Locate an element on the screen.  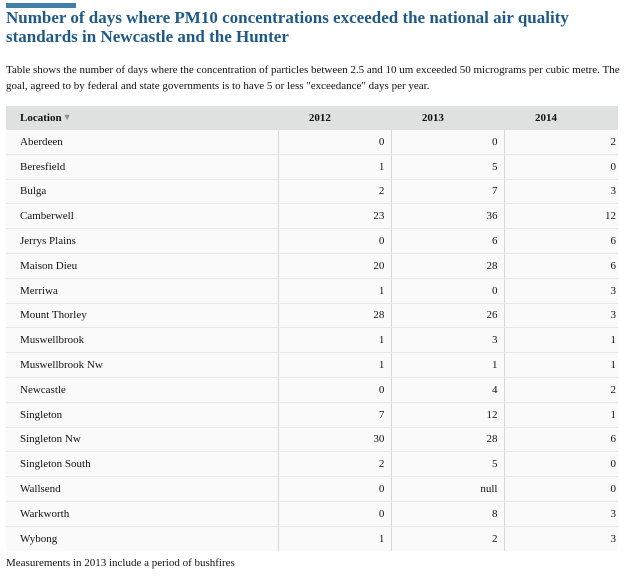
table-row: Singleton Nw 30 28 6 is located at coordinates (312, 440).